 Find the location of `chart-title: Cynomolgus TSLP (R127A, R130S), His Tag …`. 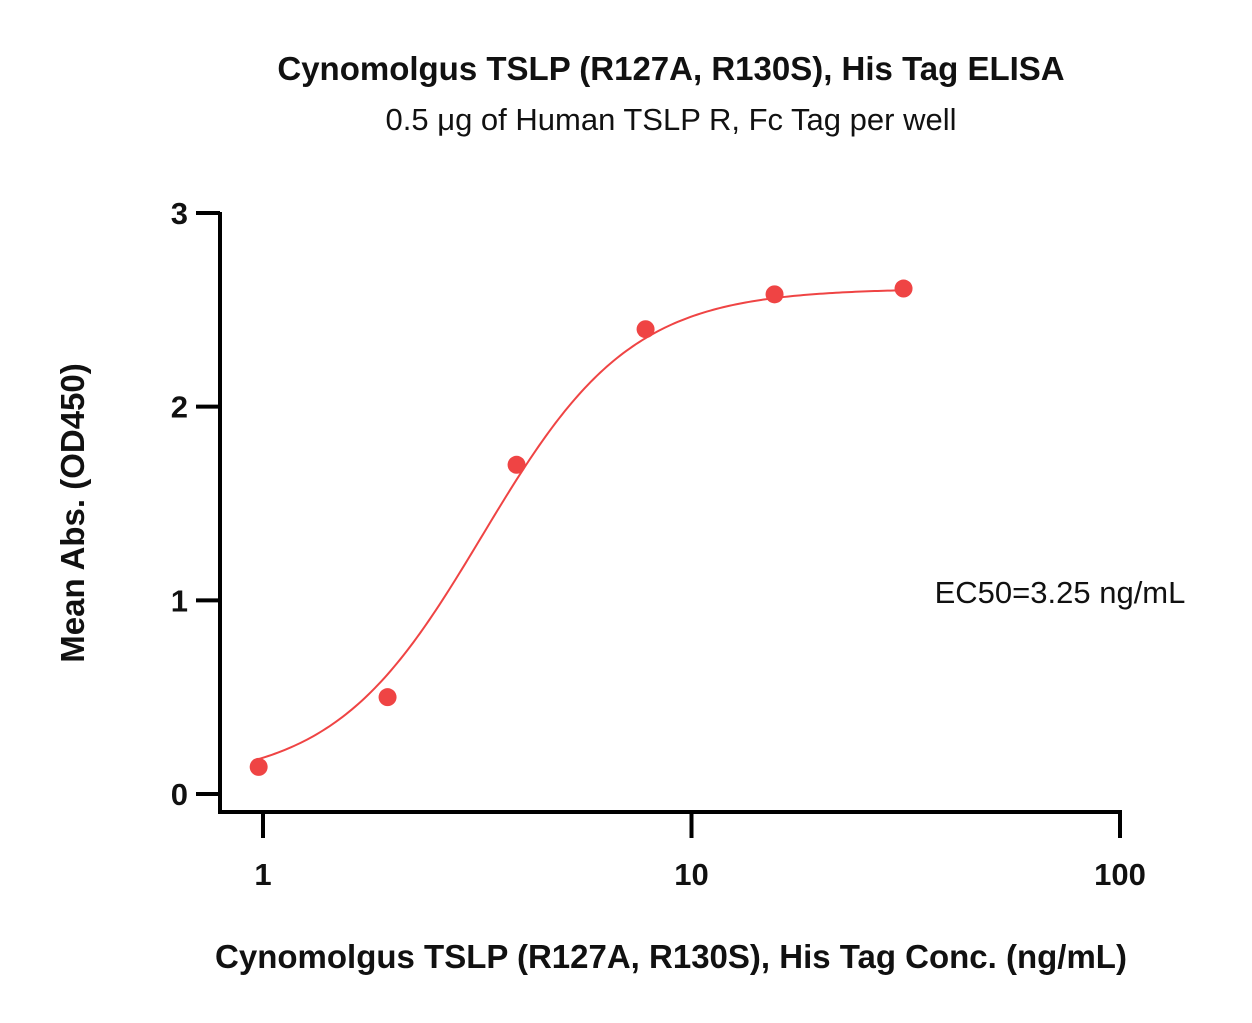

chart-title: Cynomolgus TSLP (R127A, R130S), His Tag … is located at coordinates (670, 68).